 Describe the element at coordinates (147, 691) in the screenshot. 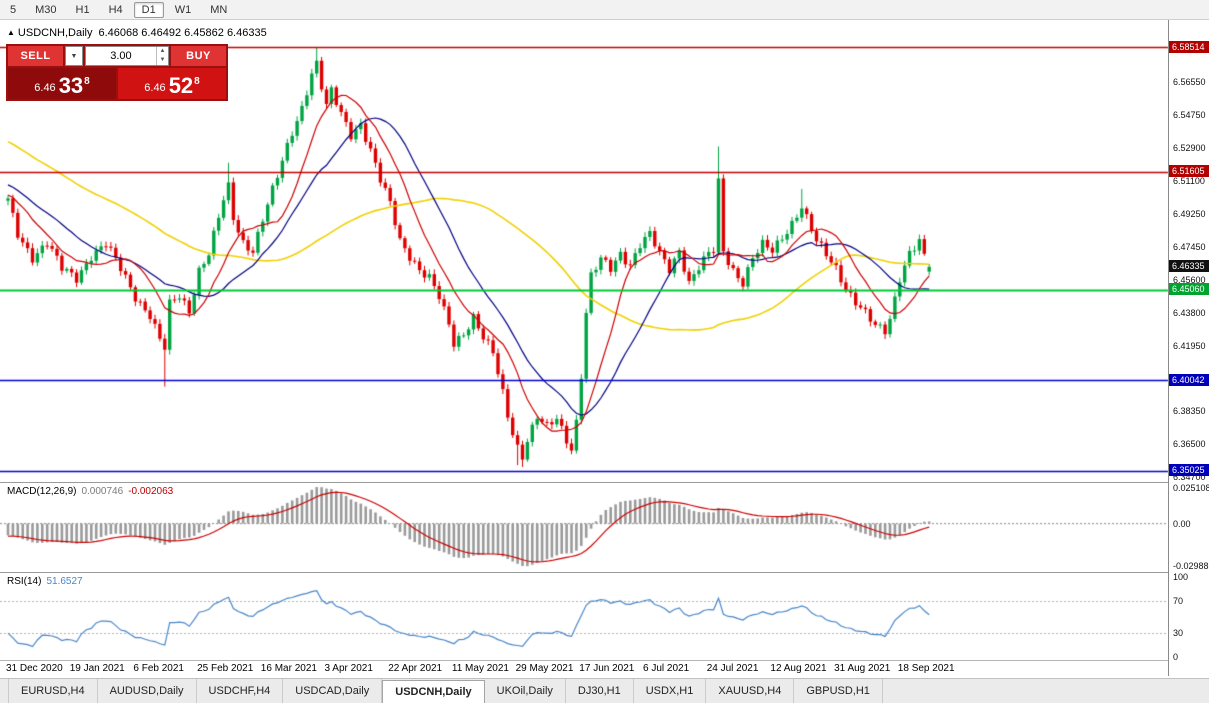

I see `symbol-tab-audusd-daily: AUDUSD,Daily` at that location.